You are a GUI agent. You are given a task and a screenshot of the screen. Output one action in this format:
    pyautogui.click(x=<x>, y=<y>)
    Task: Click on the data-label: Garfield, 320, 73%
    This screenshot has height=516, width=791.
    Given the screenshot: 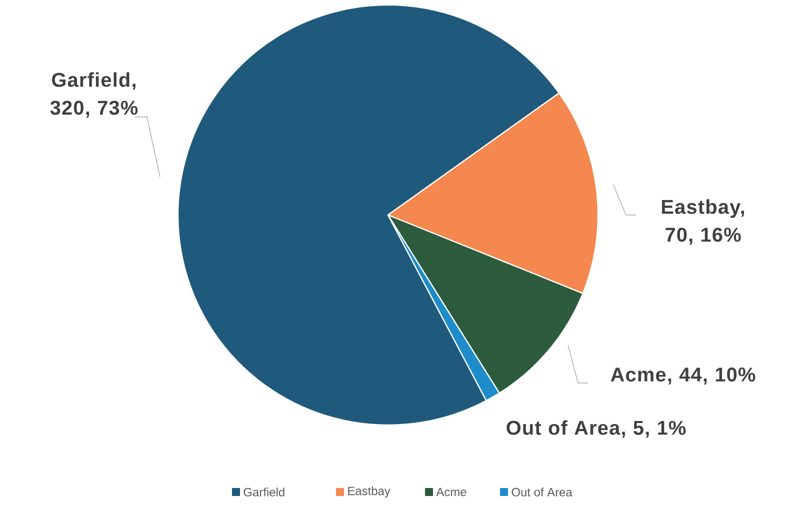 What is the action you would take?
    pyautogui.click(x=94, y=95)
    